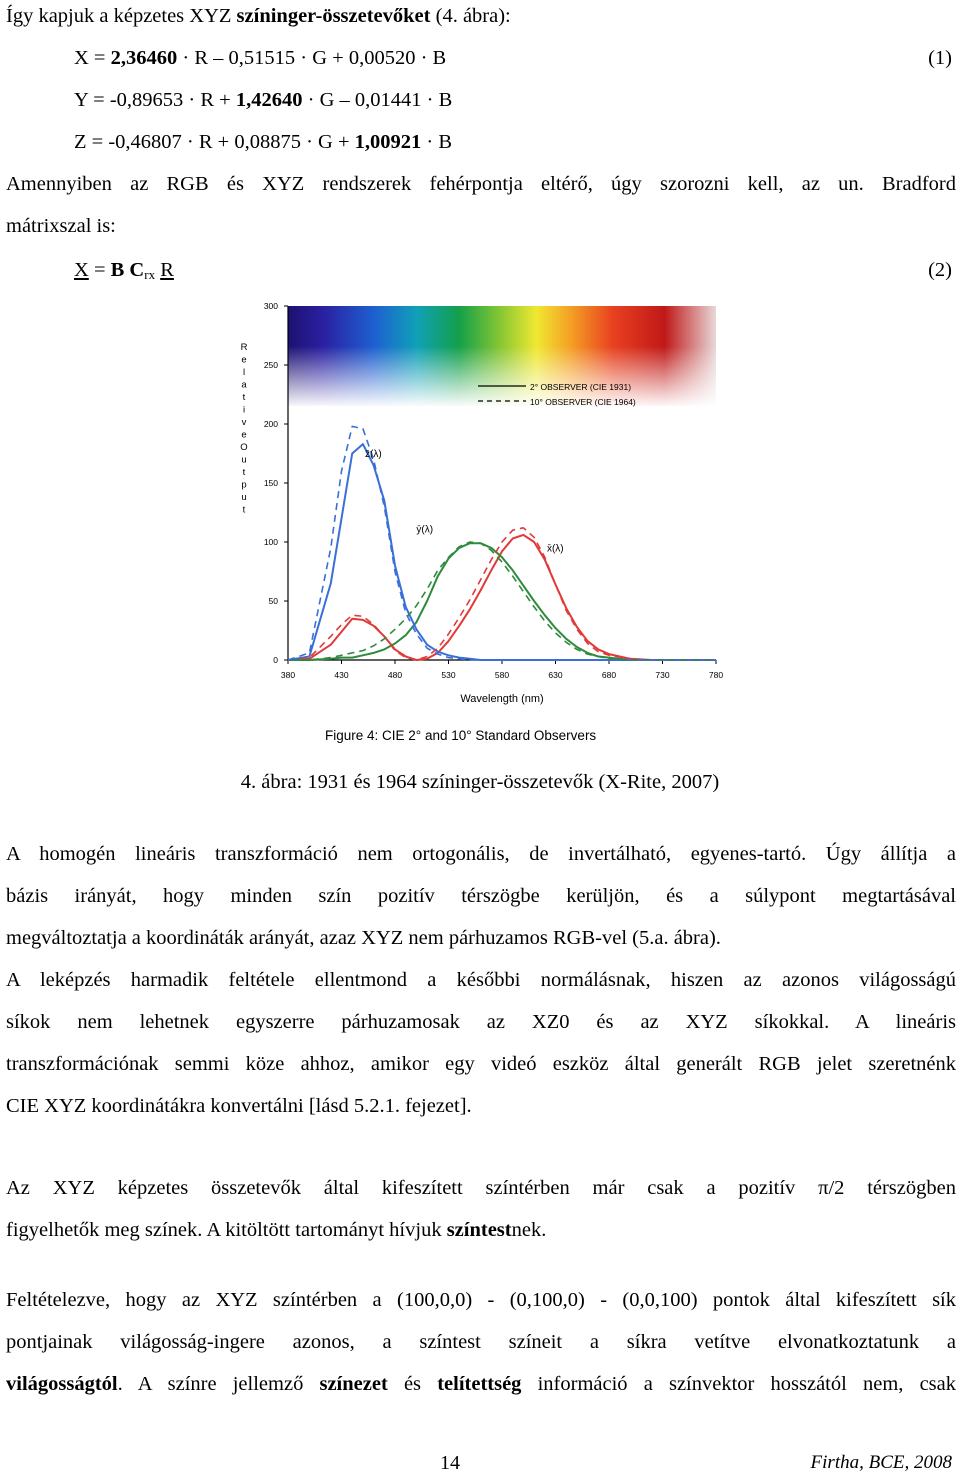 The width and height of the screenshot is (960, 1475). Describe the element at coordinates (662, 675) in the screenshot. I see `x-tick-label: 730` at that location.